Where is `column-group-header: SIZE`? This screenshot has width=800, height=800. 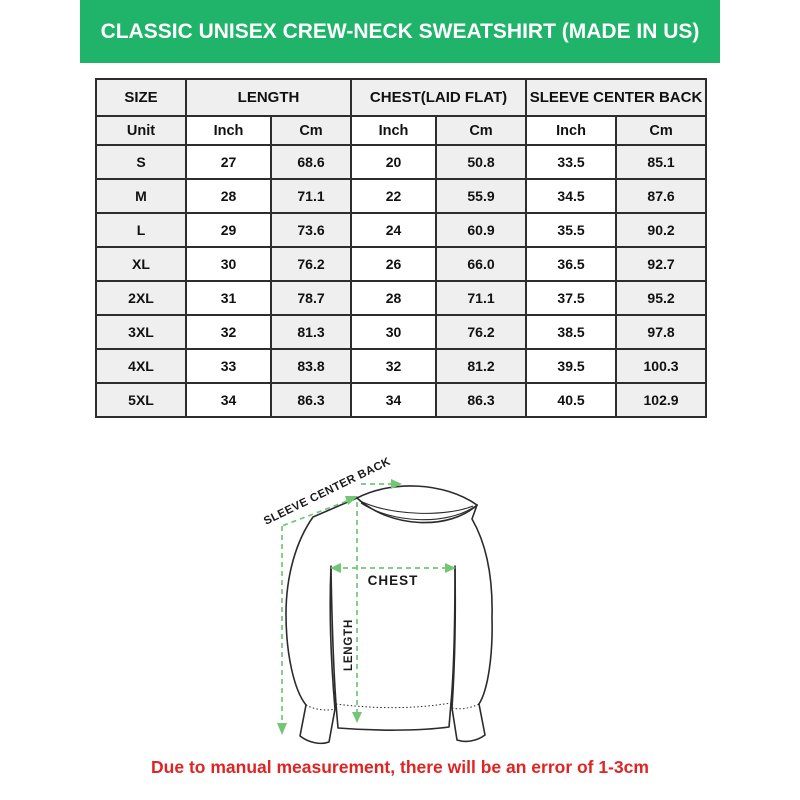
column-group-header: SIZE is located at coordinates (141, 97).